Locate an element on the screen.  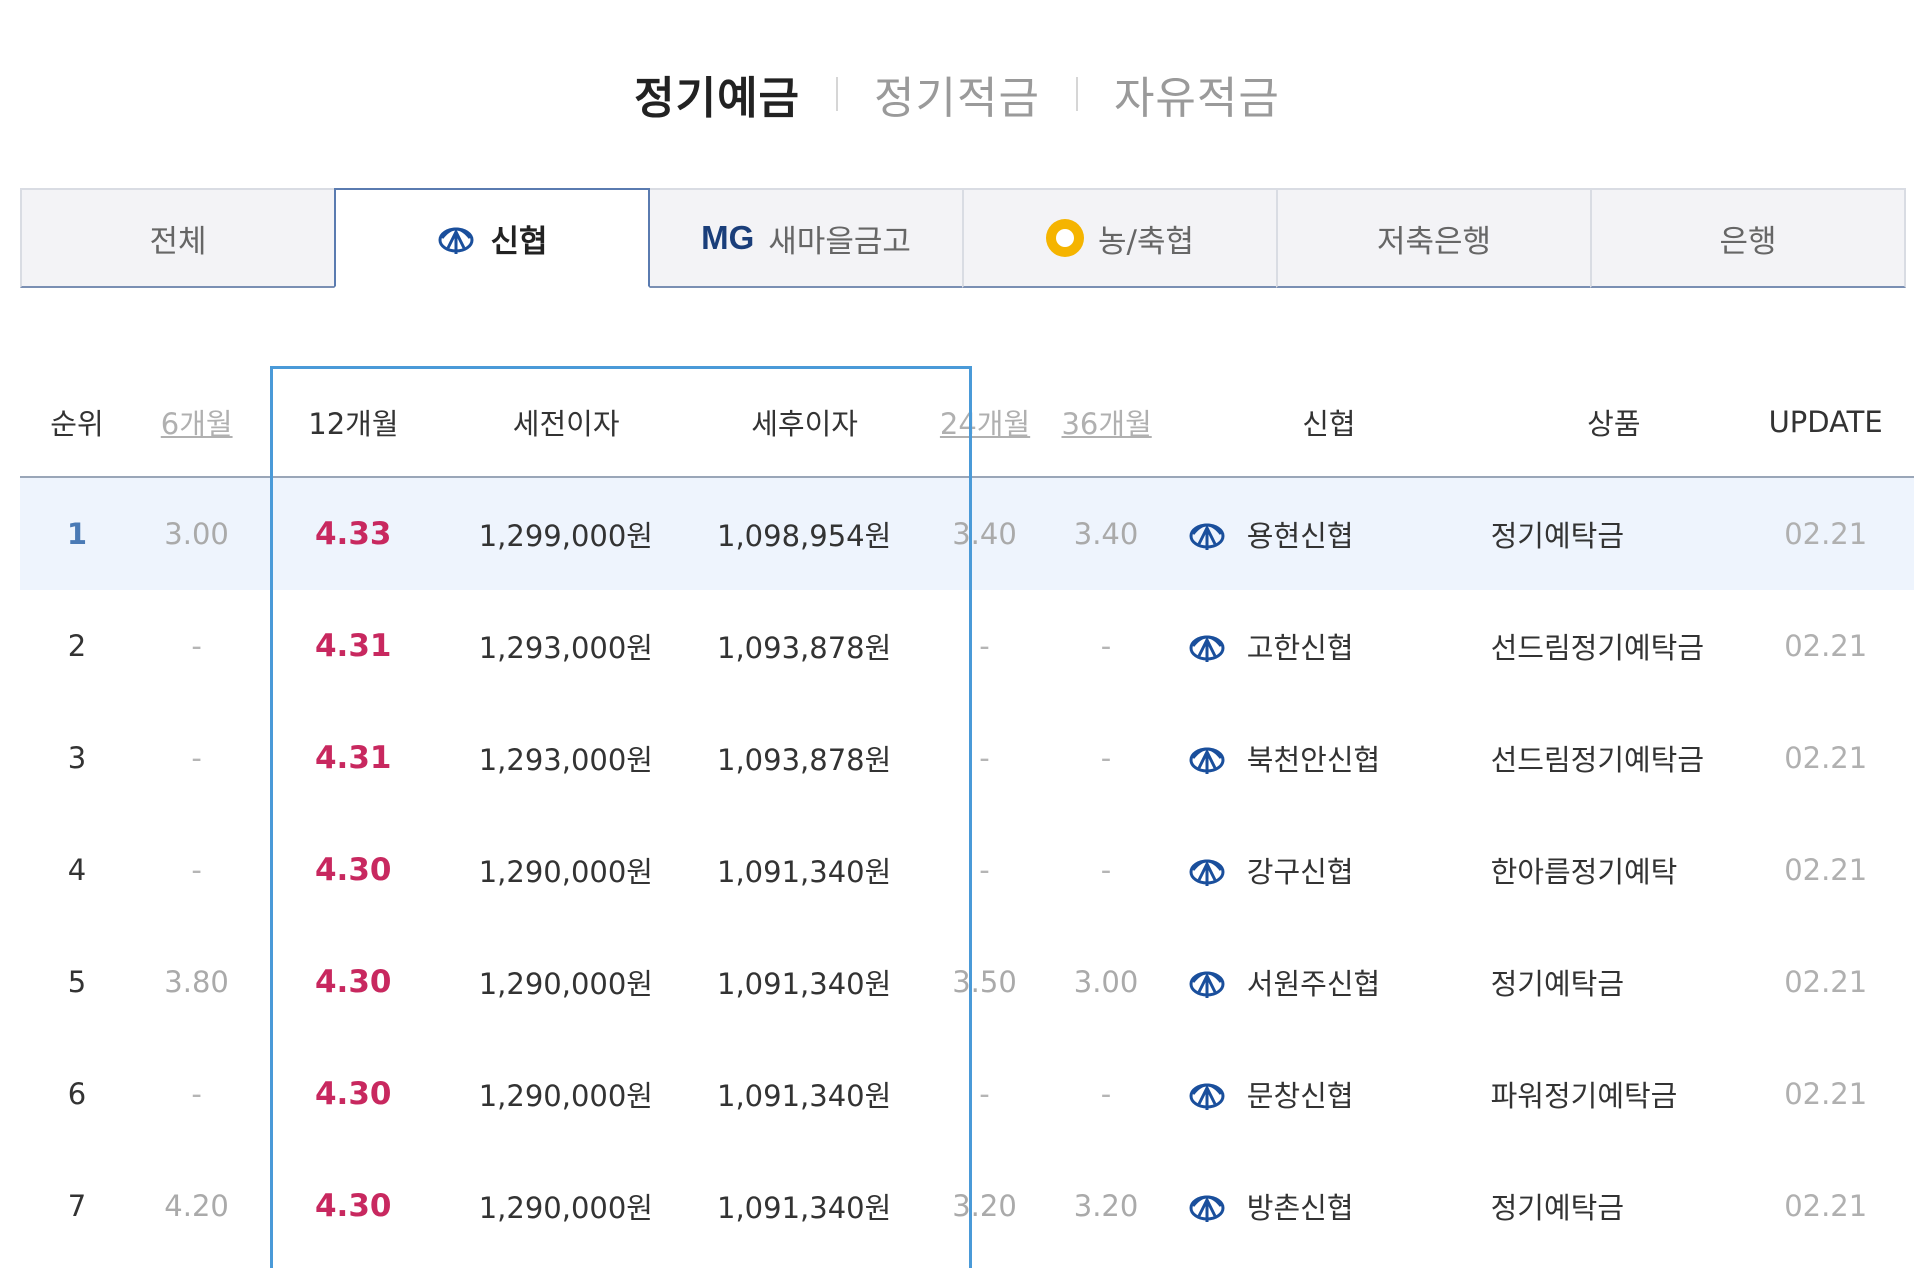
tab-free-savings: 자유적금 is located at coordinates (1196, 98).